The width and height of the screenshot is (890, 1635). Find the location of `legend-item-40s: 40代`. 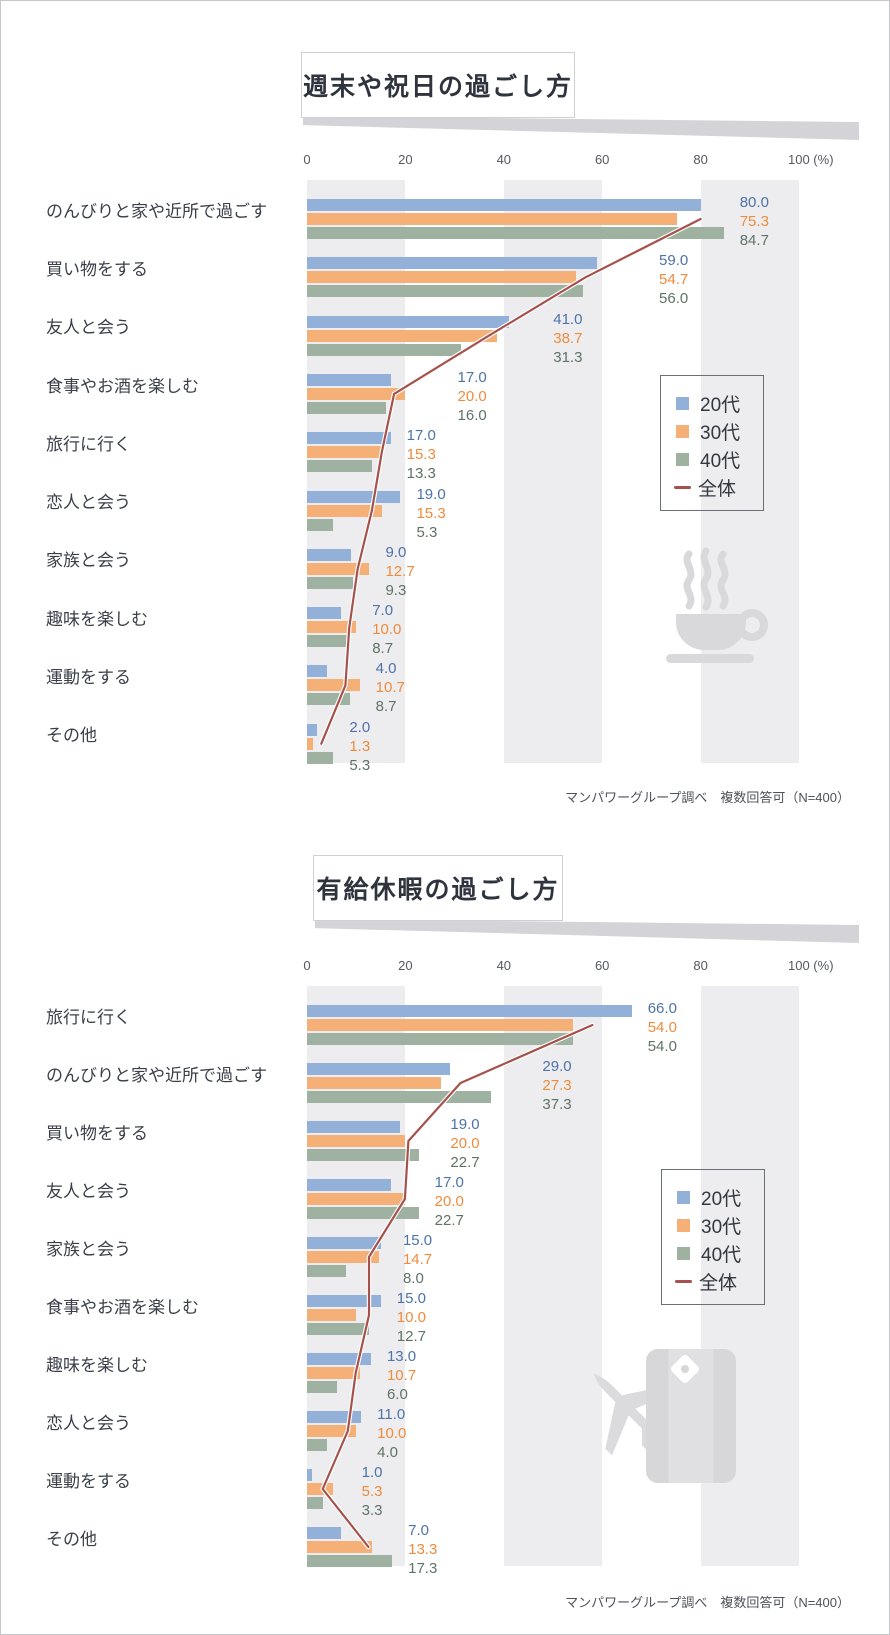

legend-item-40s: 40代 is located at coordinates (719, 459).